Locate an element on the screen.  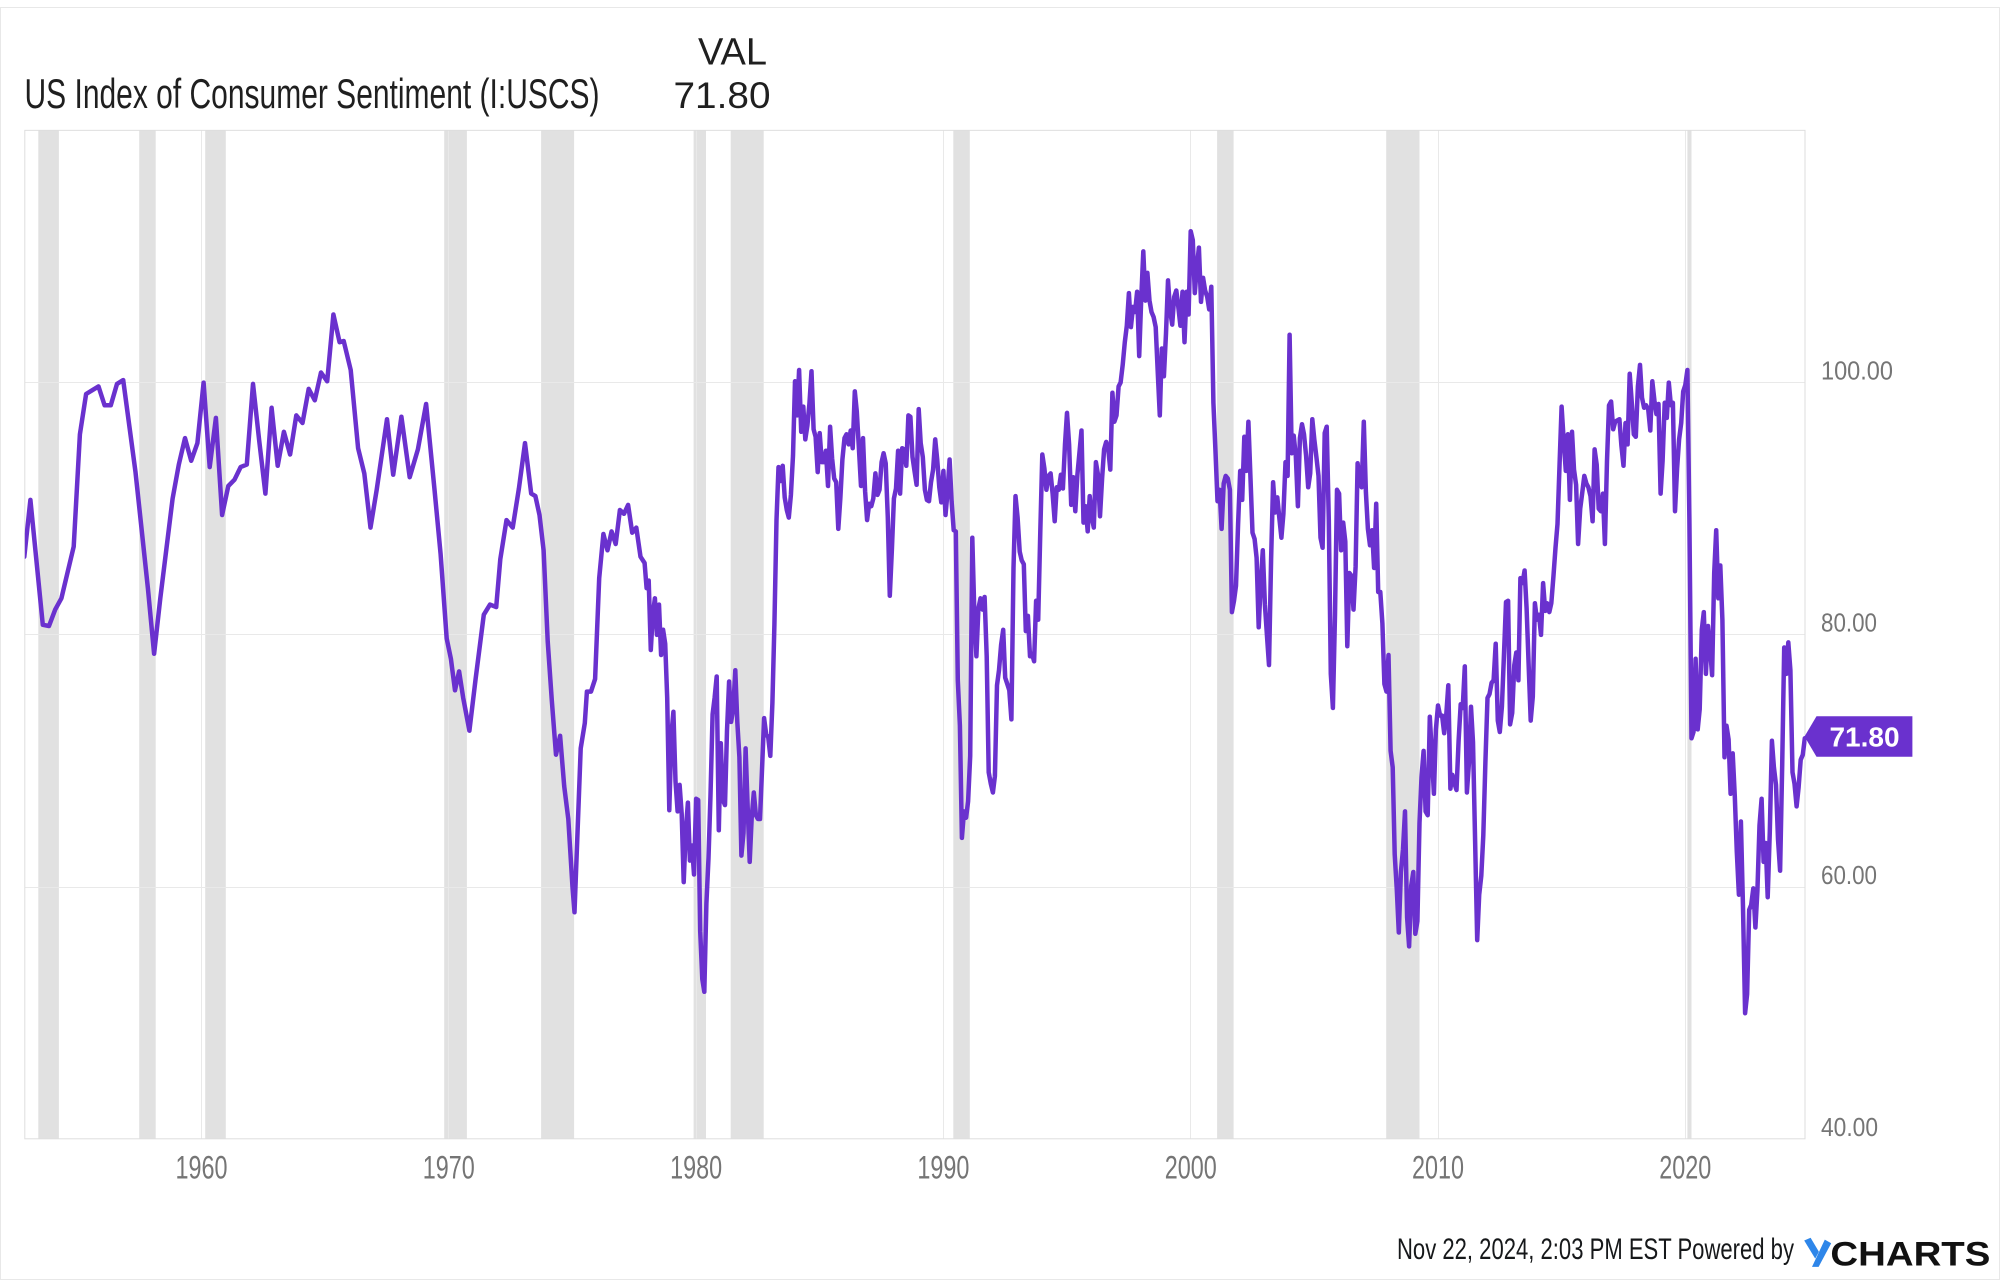
svg-text: 1960 is located at coordinates (202, 1167).